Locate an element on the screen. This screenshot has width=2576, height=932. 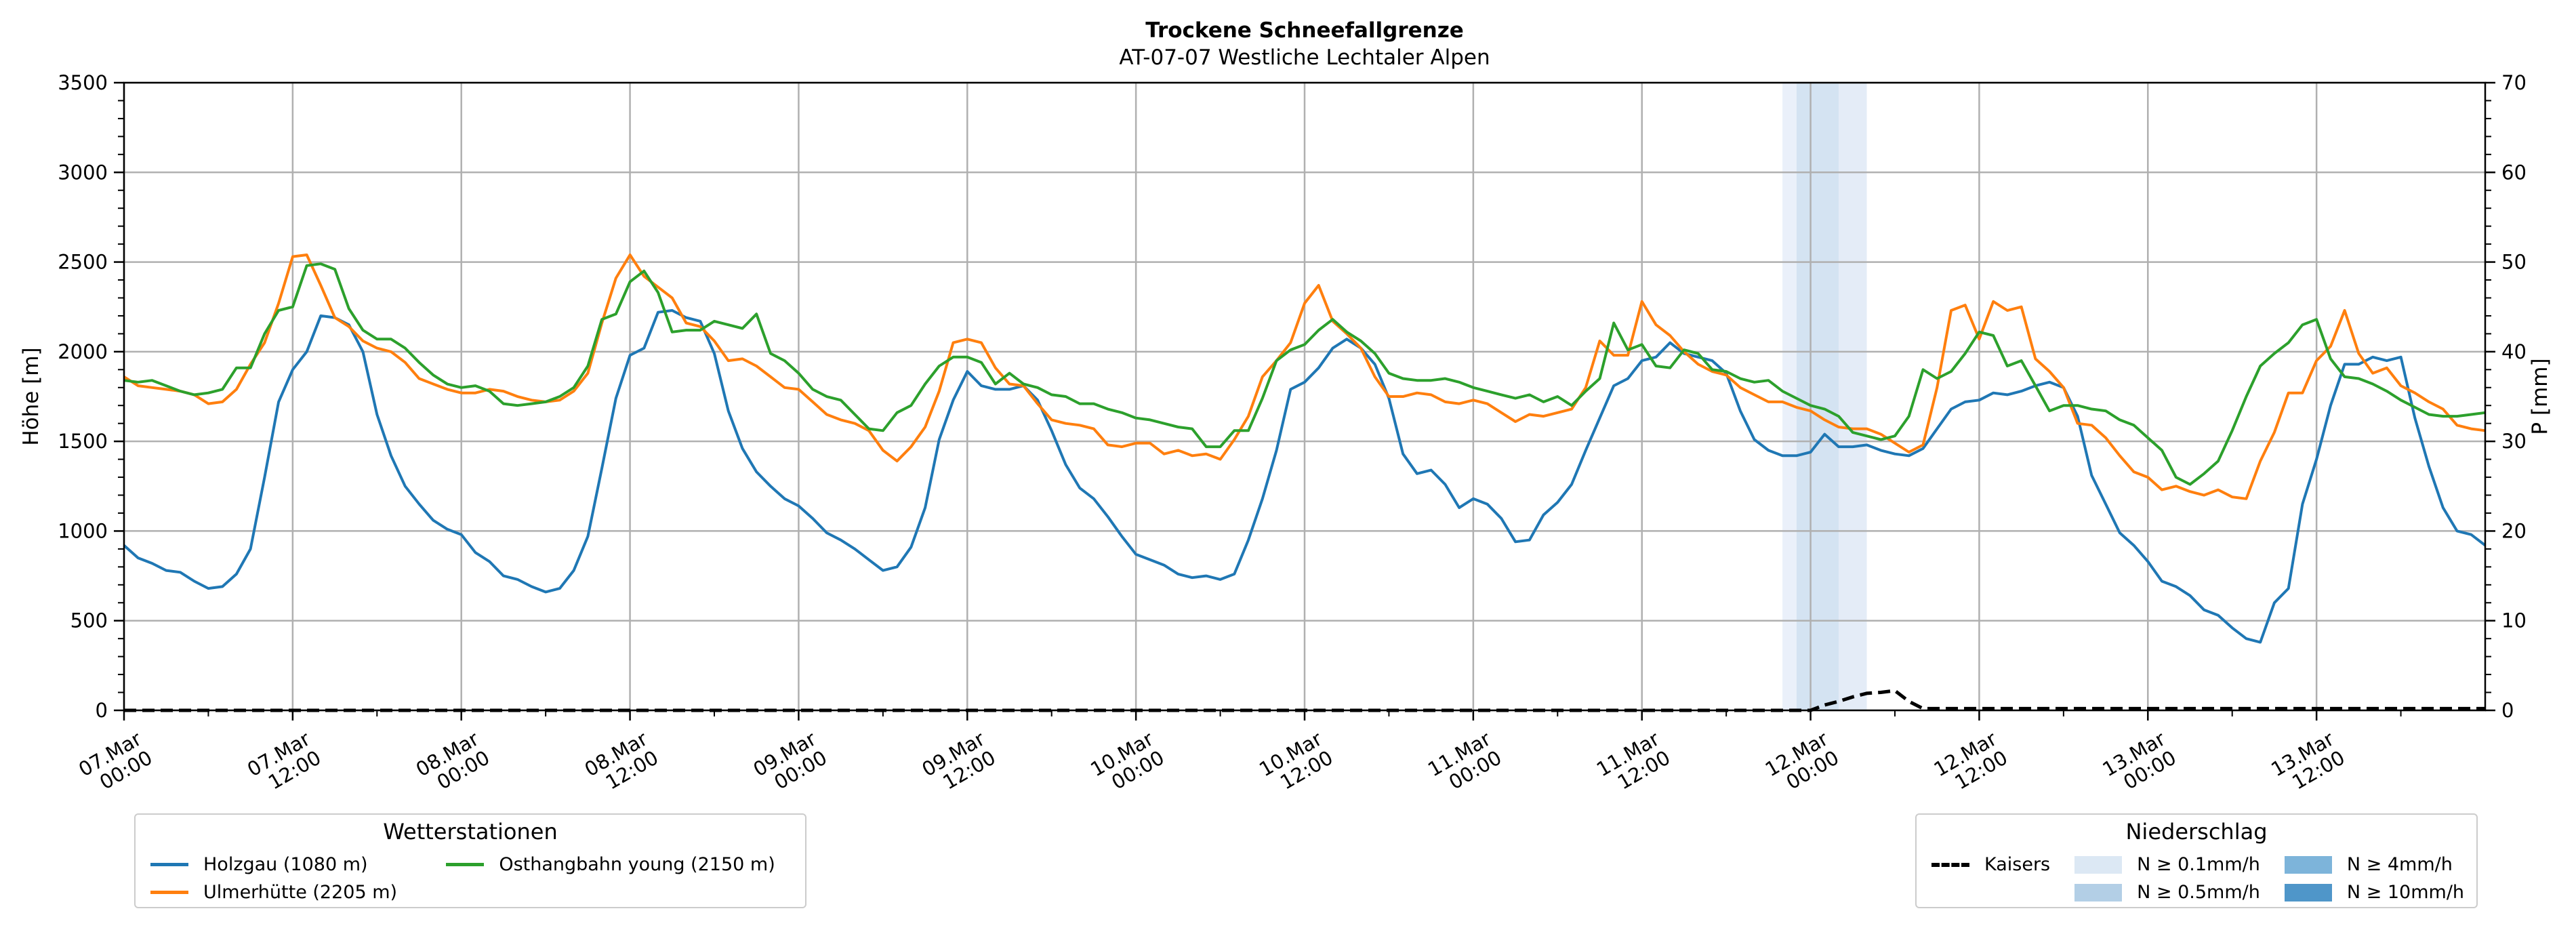
y2-tick-label-7: 70 is located at coordinates (2514, 82).